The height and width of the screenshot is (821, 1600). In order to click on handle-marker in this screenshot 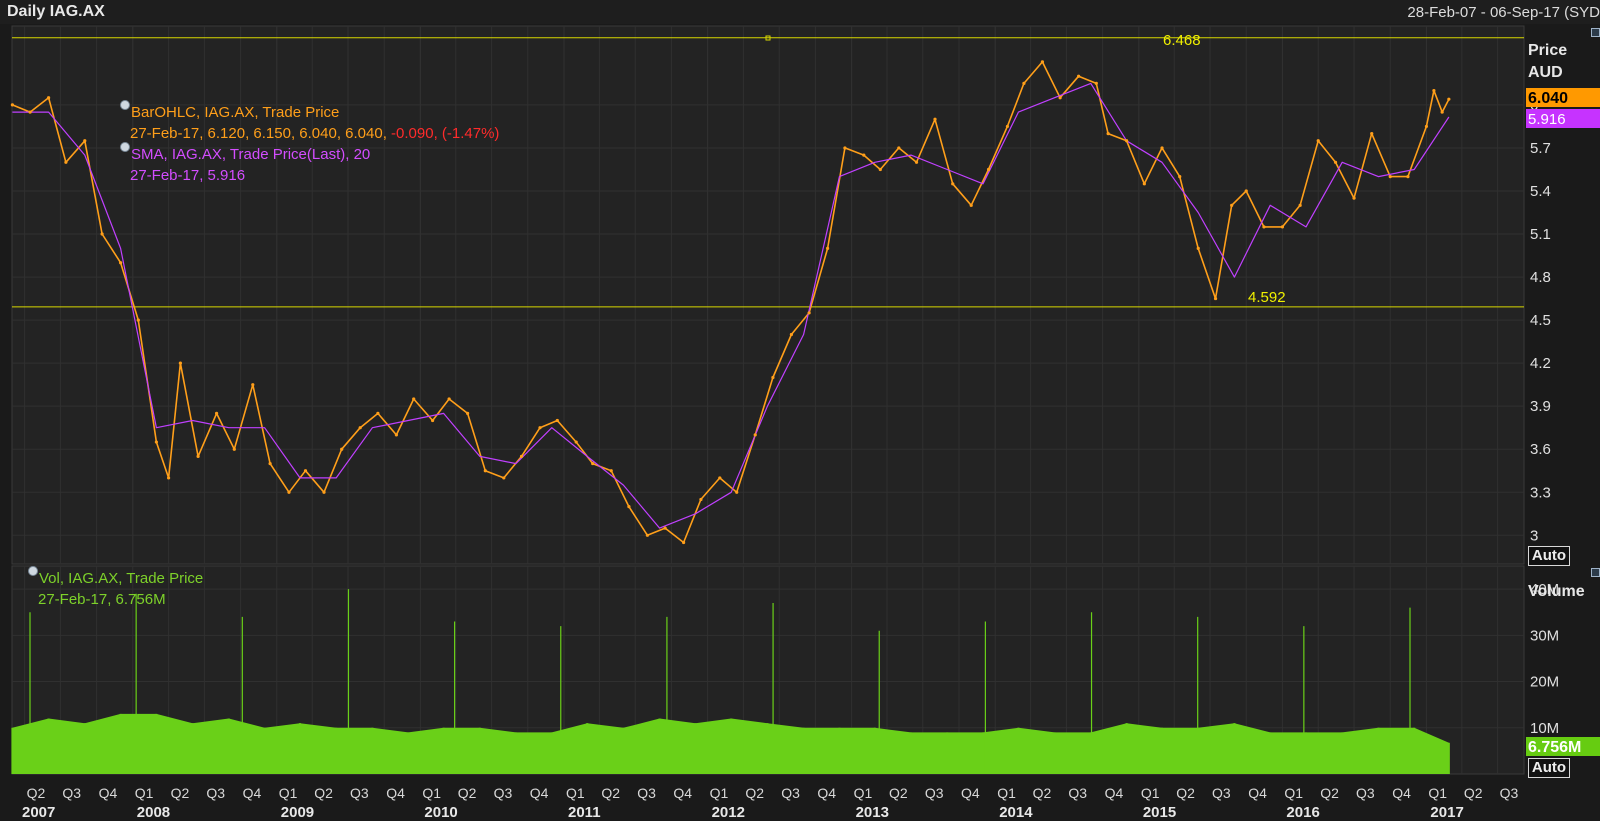, I will do `click(768, 38)`.